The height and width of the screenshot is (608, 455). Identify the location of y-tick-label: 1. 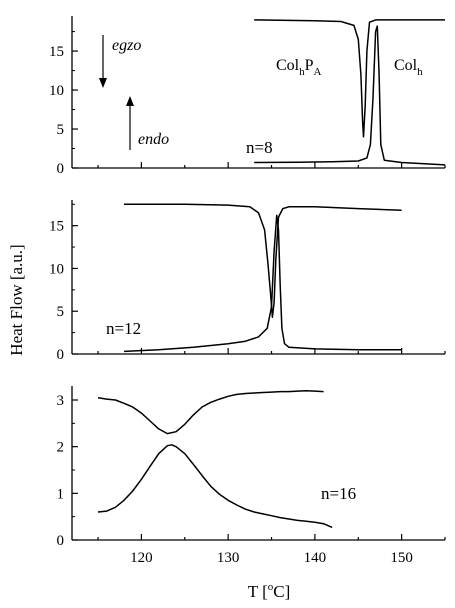
(61, 494).